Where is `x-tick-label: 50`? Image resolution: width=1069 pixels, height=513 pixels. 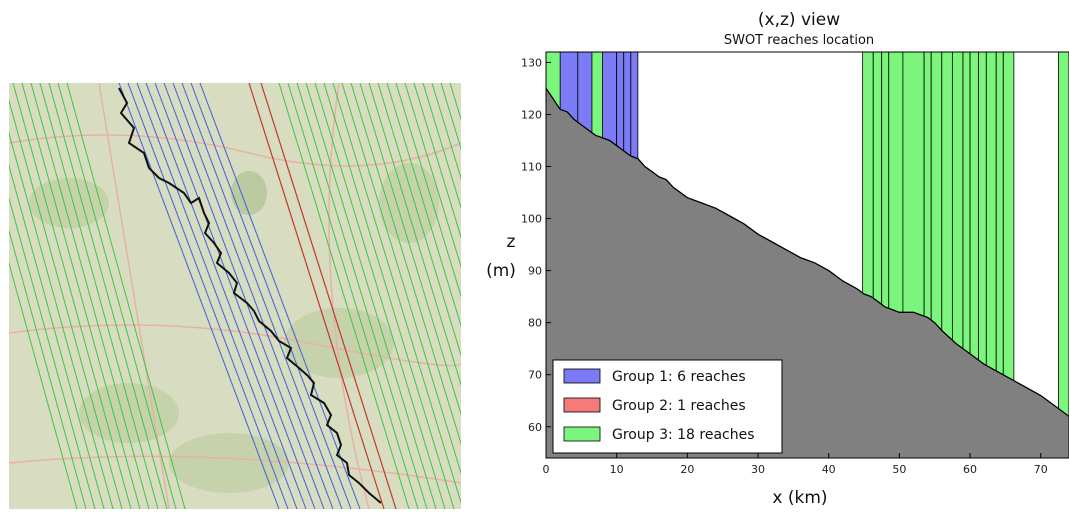 x-tick-label: 50 is located at coordinates (899, 469).